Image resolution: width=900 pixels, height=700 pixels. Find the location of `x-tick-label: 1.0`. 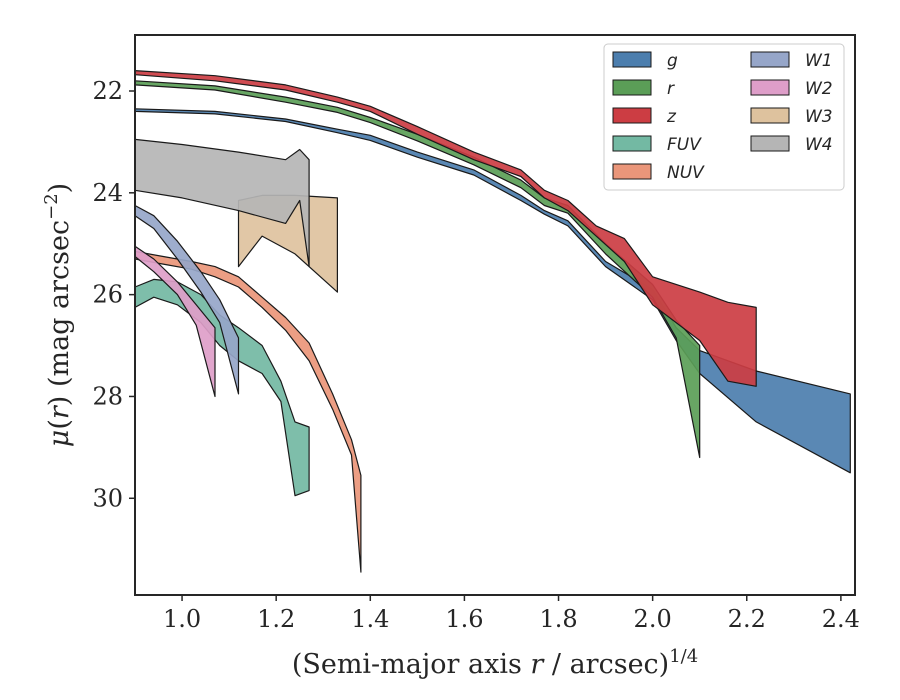

x-tick-label: 1.0 is located at coordinates (182, 619).